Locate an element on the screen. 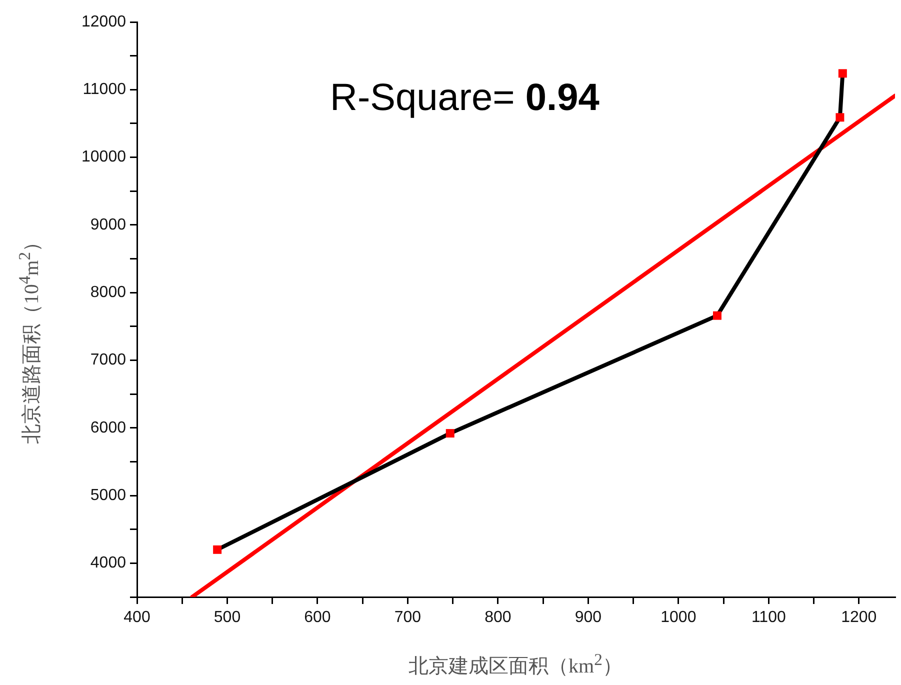  x-tick-label: 1200 is located at coordinates (859, 617).